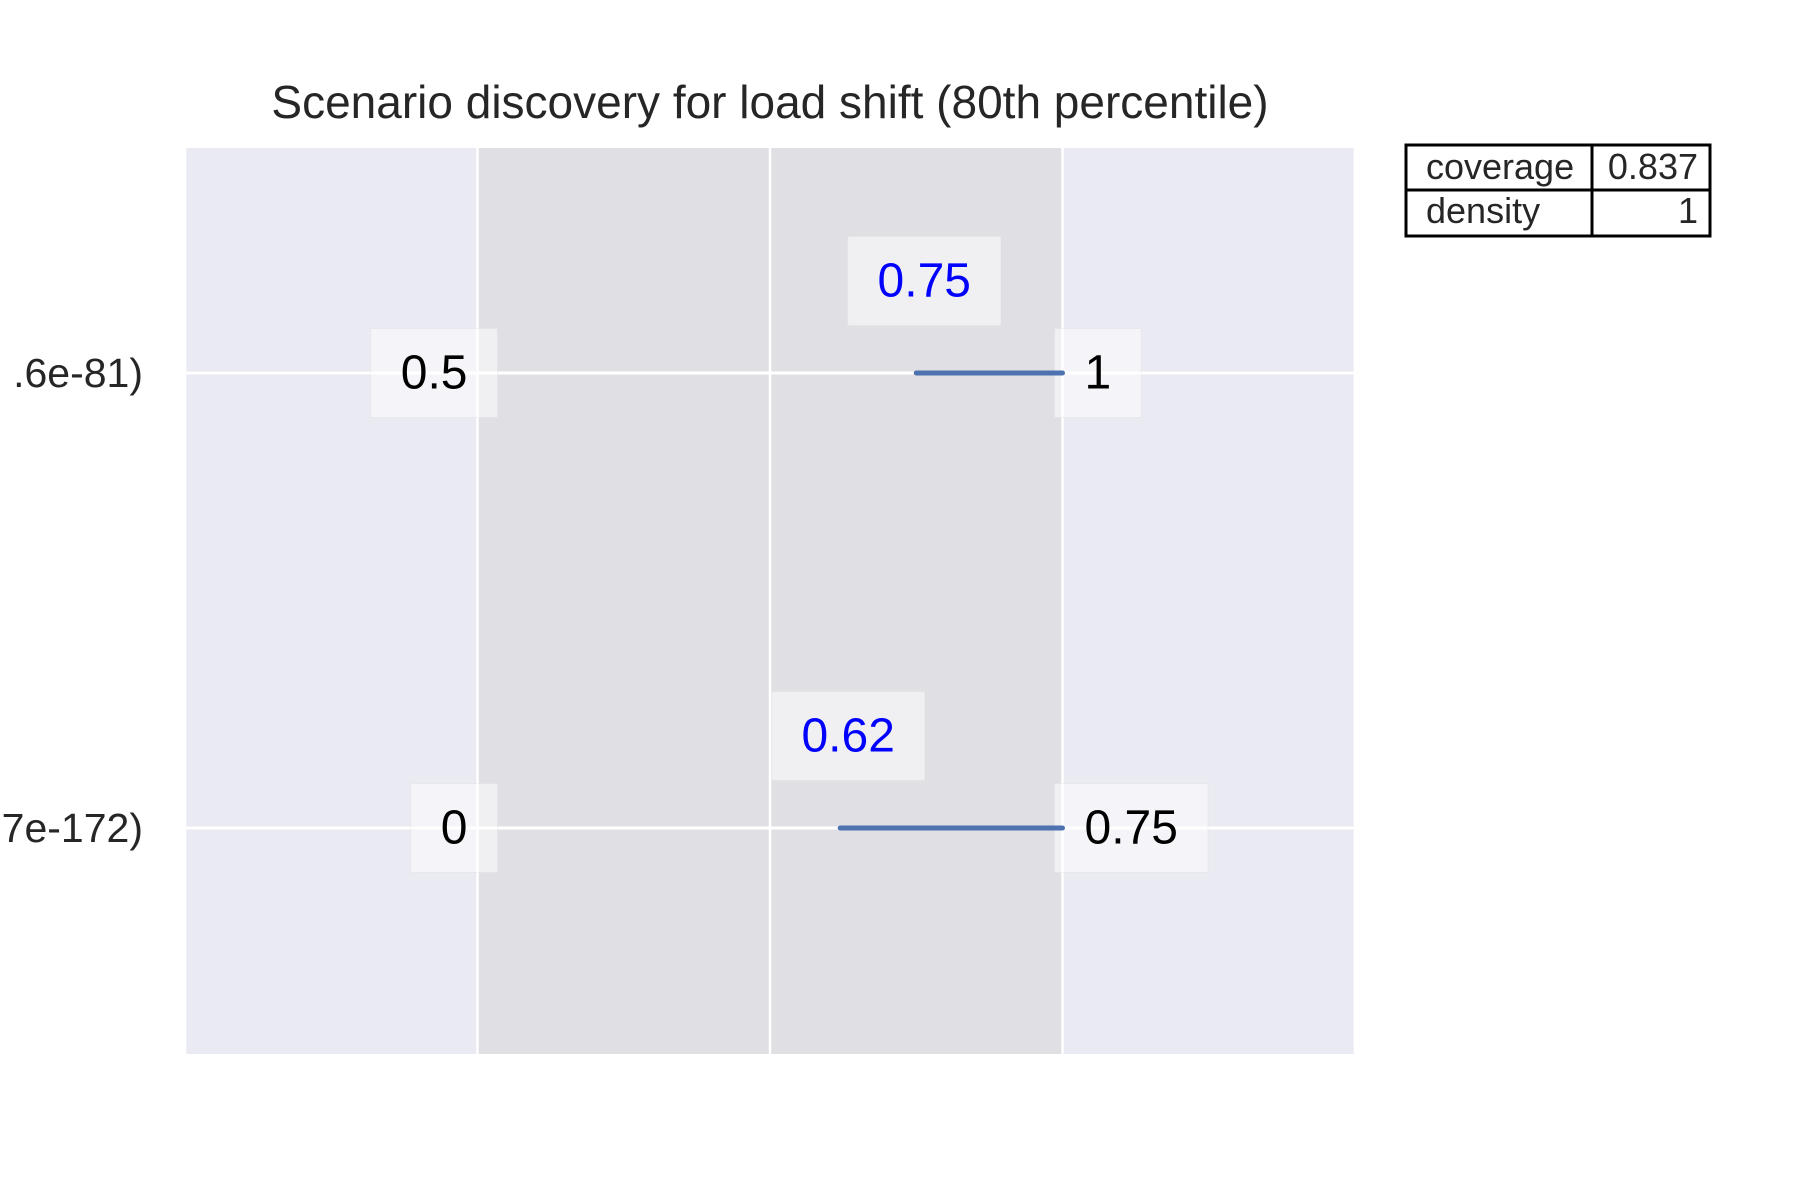  I want to click on limit-max-label: 0.75, so click(1131, 828).